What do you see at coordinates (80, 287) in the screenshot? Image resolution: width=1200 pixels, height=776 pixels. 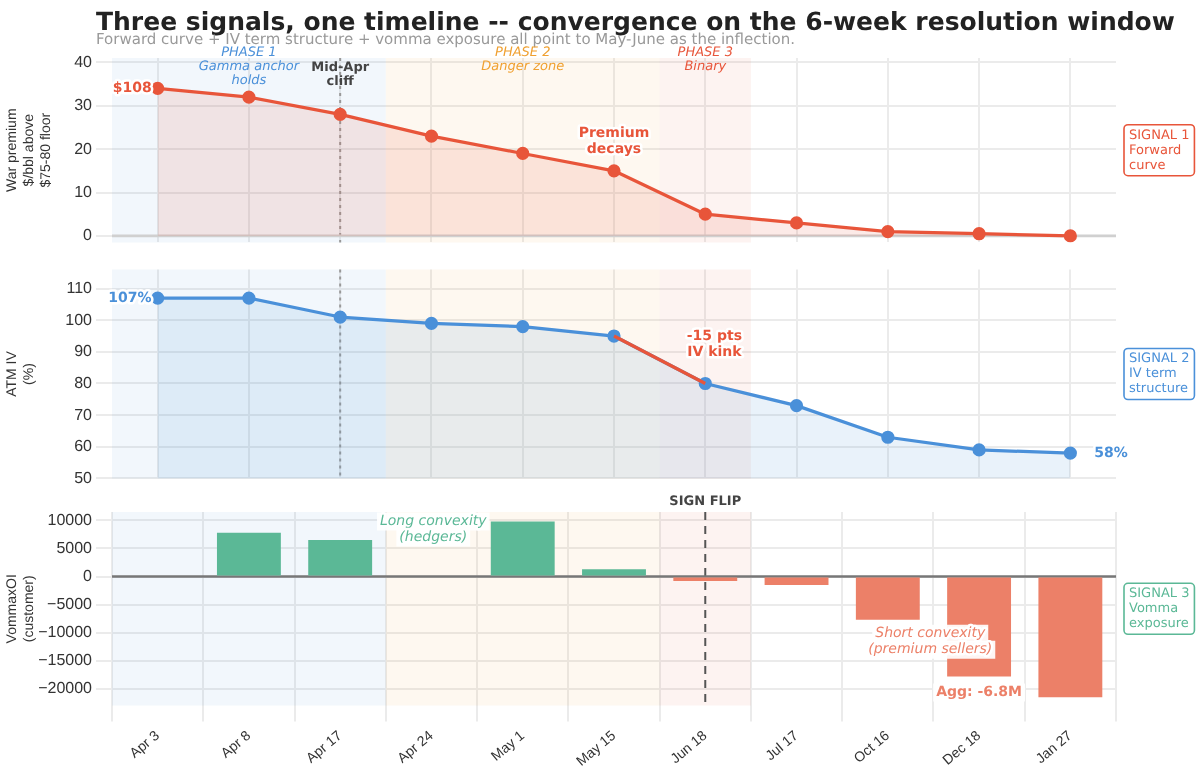 I see `y-tick-label: 110` at bounding box center [80, 287].